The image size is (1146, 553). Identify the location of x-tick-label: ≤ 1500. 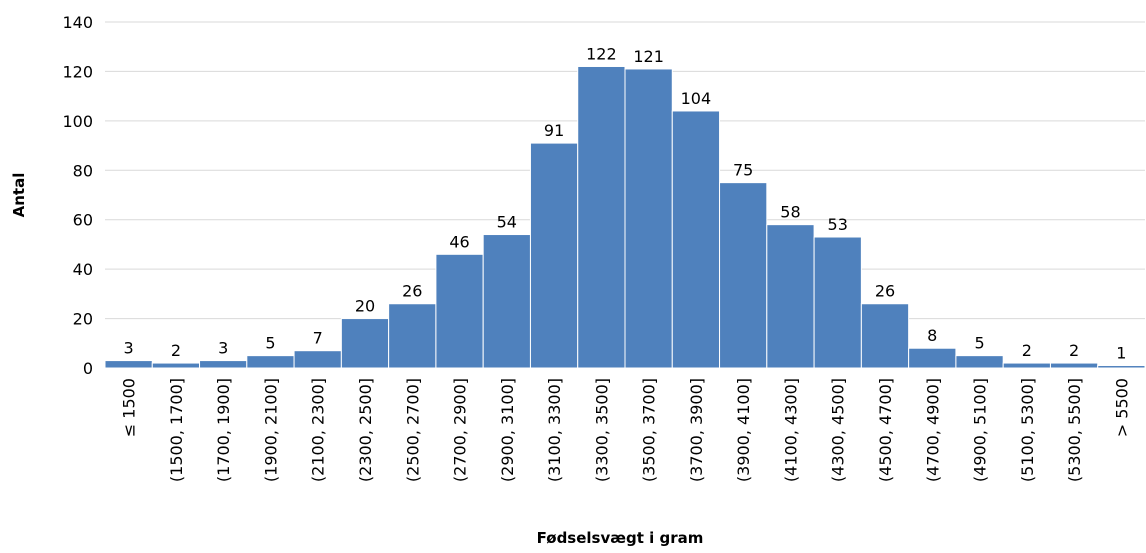
(129, 407).